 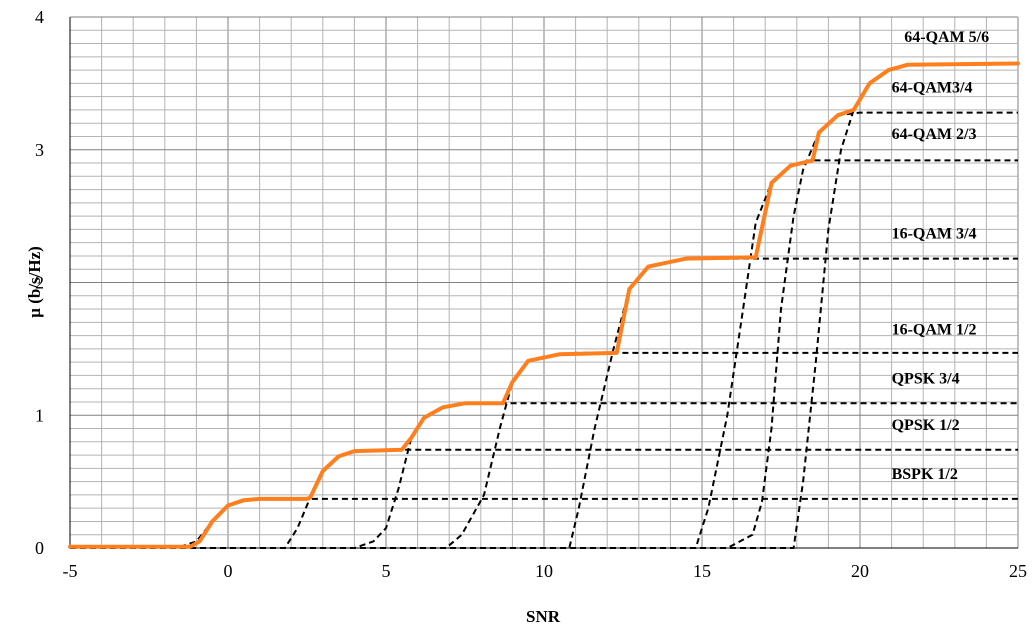 What do you see at coordinates (39, 283) in the screenshot?
I see `y-tick-label: 2` at bounding box center [39, 283].